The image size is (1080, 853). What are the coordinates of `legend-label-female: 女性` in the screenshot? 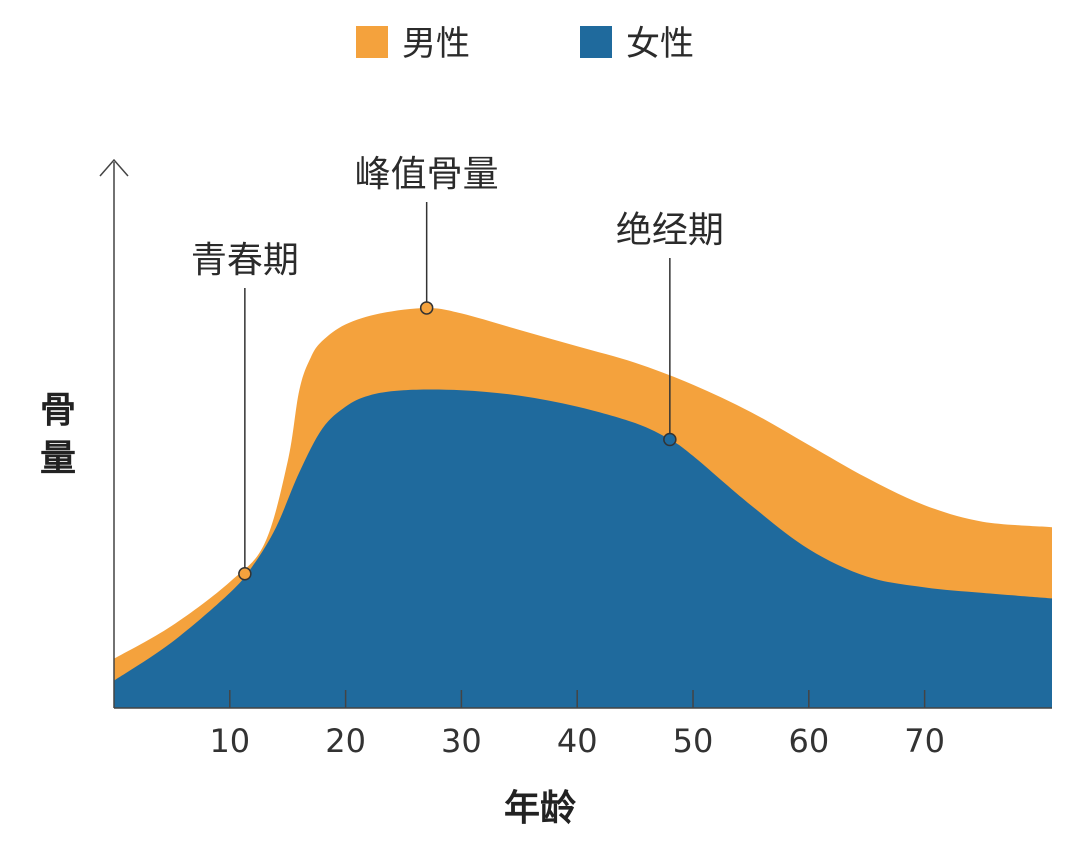 It's located at (660, 44).